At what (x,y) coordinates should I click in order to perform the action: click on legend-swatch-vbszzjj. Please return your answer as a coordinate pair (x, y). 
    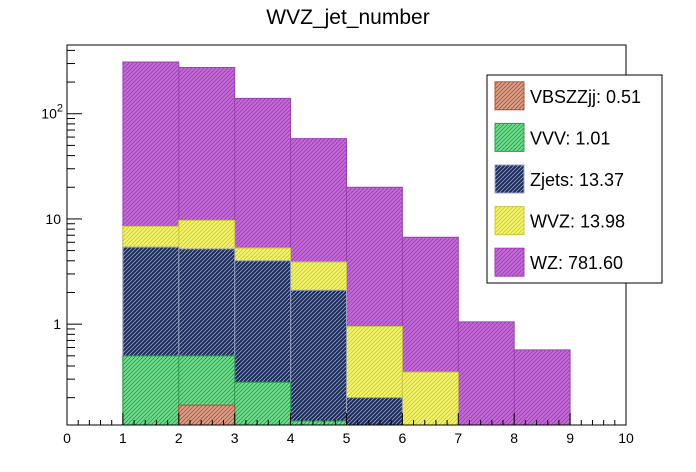
    Looking at the image, I should click on (509, 96).